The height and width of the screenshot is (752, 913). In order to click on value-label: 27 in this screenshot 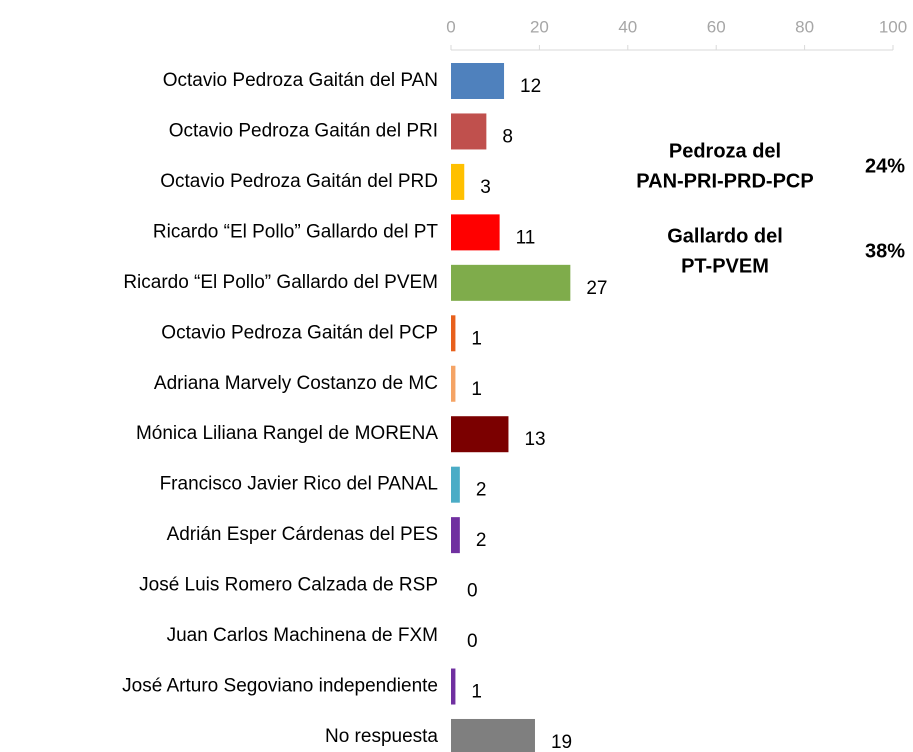, I will do `click(596, 288)`.